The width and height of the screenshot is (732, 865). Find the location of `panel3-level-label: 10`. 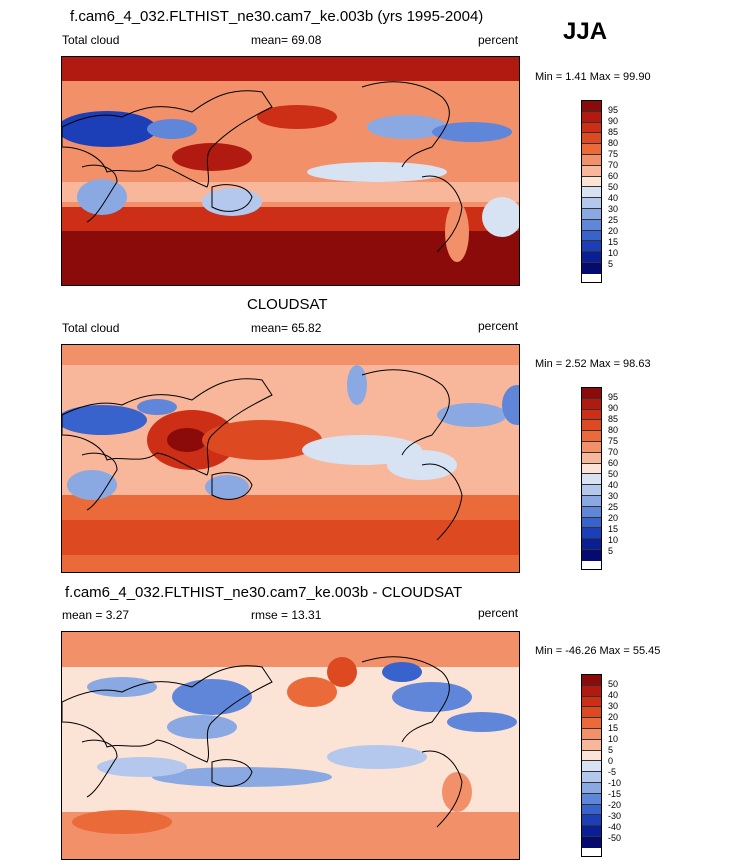

panel3-level-label: 10 is located at coordinates (613, 739).